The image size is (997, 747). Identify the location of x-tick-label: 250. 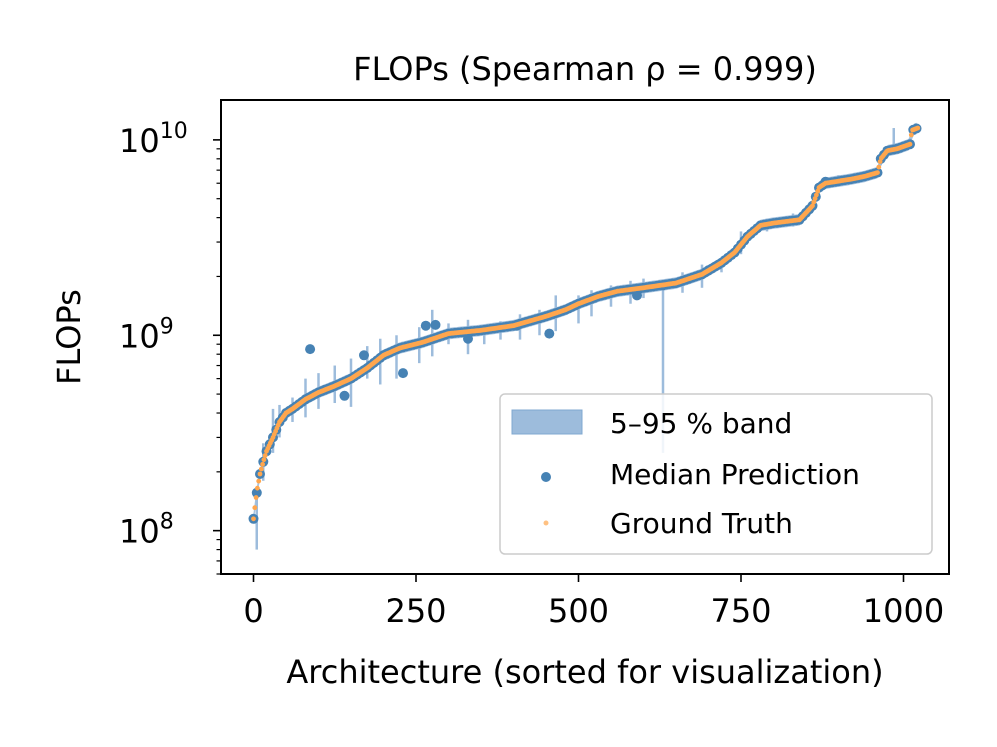
(415, 611).